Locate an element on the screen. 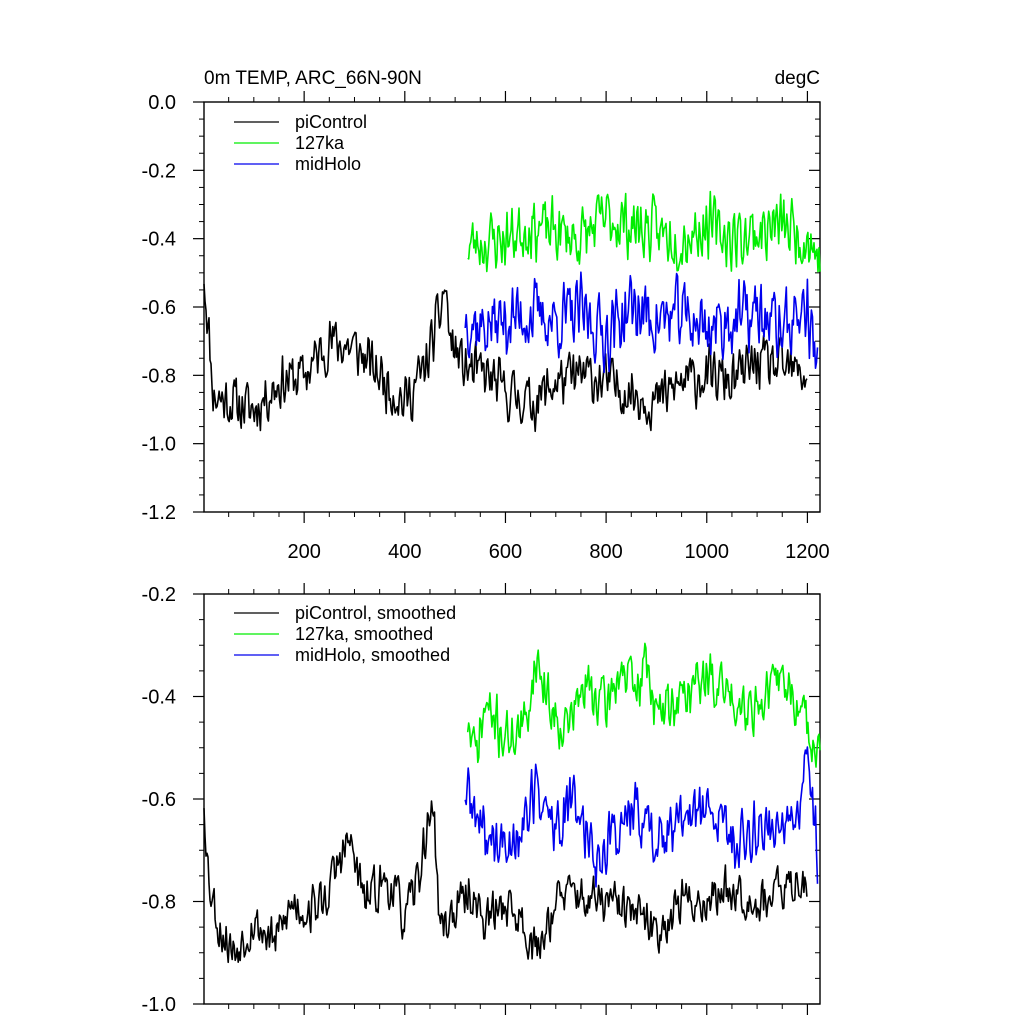 The image size is (1024, 1024). x-tick-label: 200 is located at coordinates (303, 552).